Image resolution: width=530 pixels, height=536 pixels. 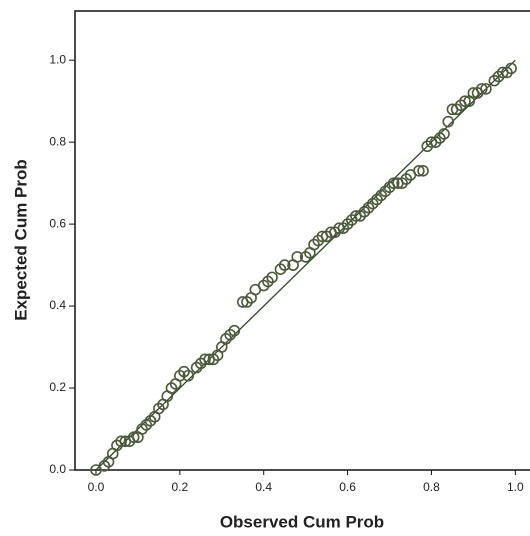 What do you see at coordinates (57, 387) in the screenshot?
I see `y-tick-label: 0.2` at bounding box center [57, 387].